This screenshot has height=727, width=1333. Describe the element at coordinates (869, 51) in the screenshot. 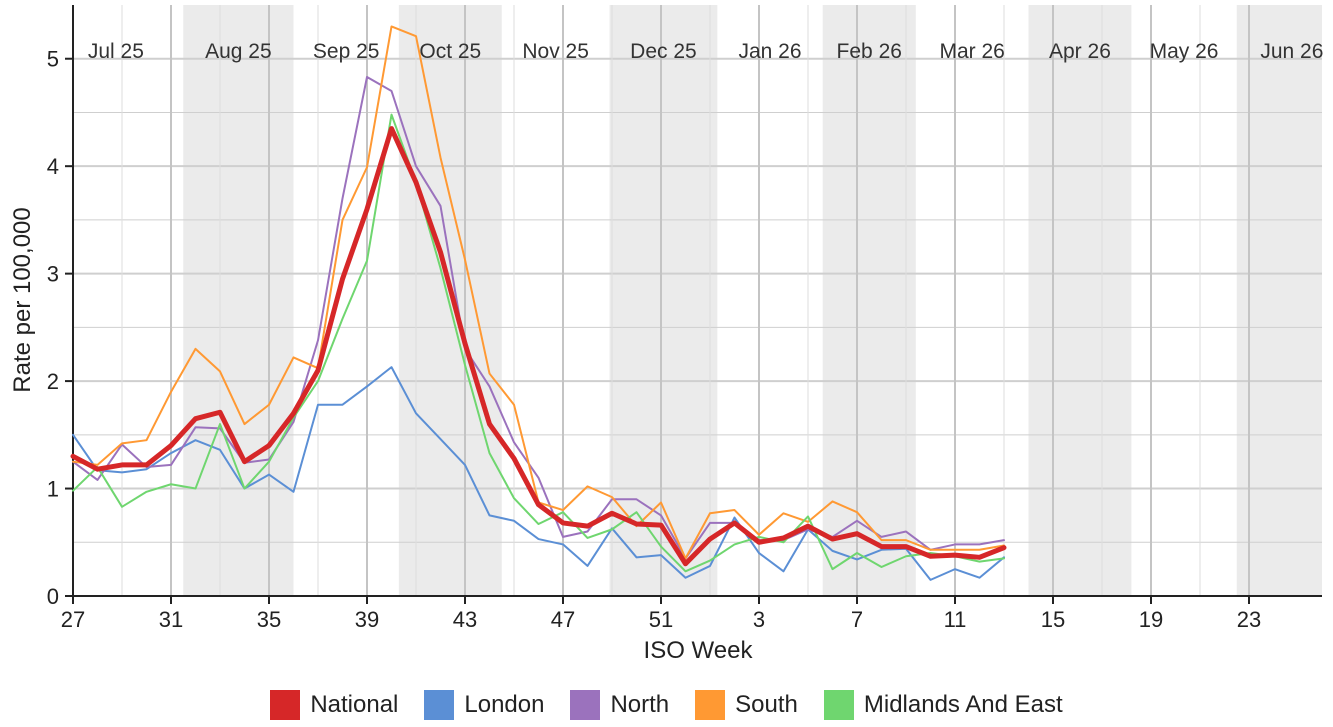

I see `month-label: Feb 26` at that location.